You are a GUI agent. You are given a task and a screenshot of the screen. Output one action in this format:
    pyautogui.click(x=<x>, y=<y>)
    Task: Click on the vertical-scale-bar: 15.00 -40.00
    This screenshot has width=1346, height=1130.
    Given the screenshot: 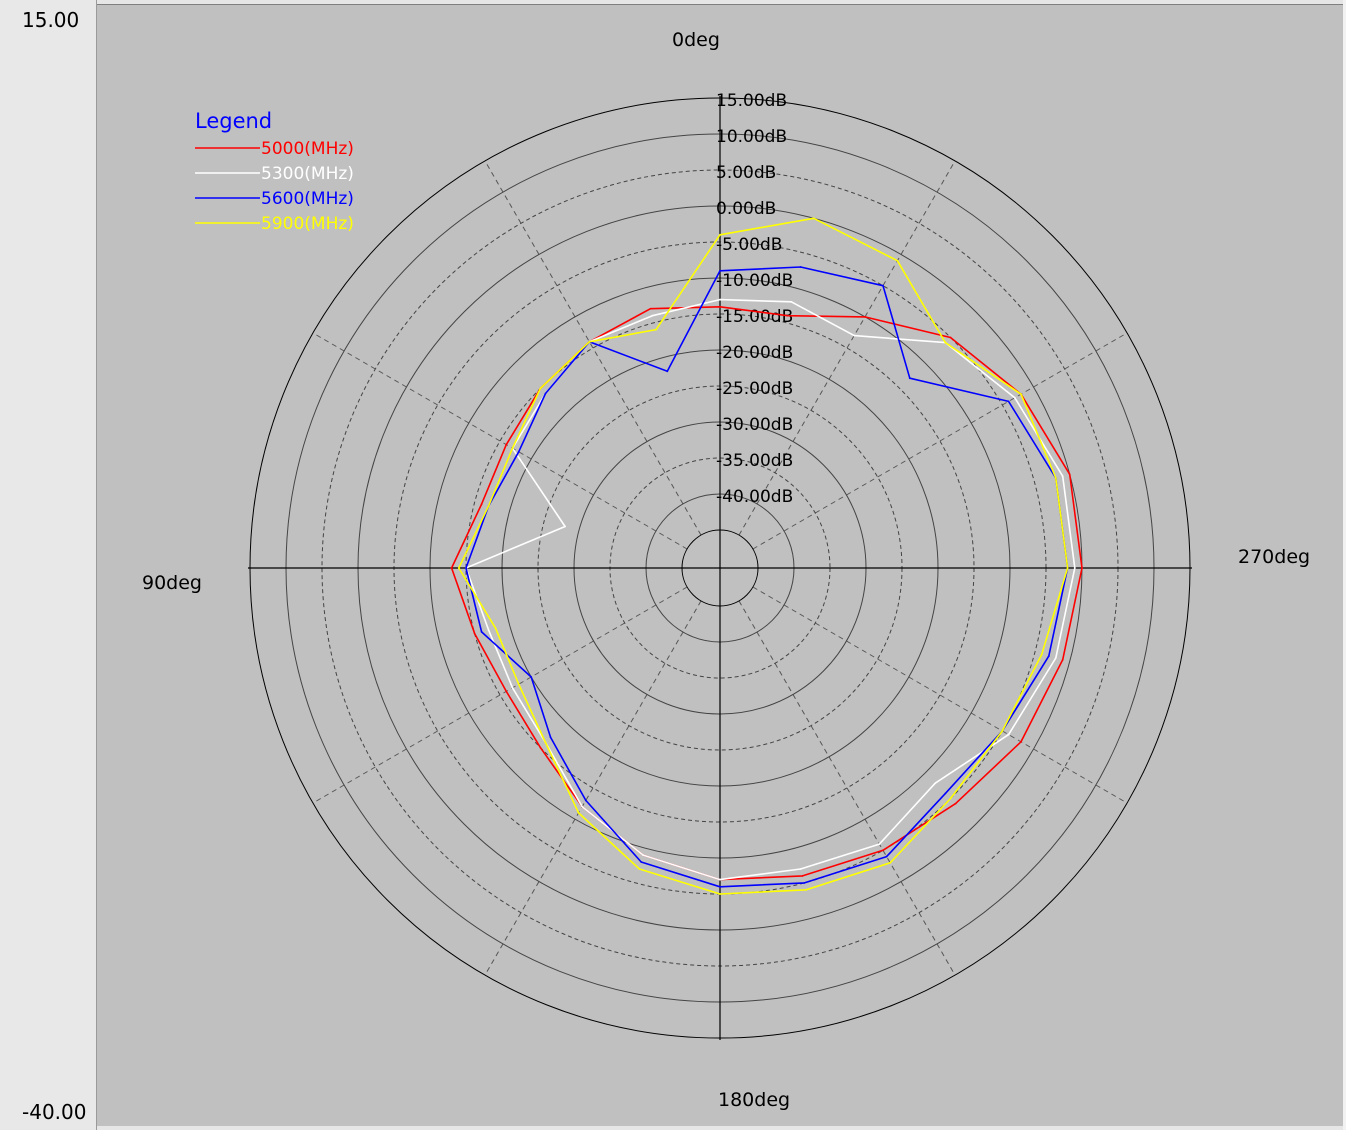 What is the action you would take?
    pyautogui.click(x=48, y=565)
    